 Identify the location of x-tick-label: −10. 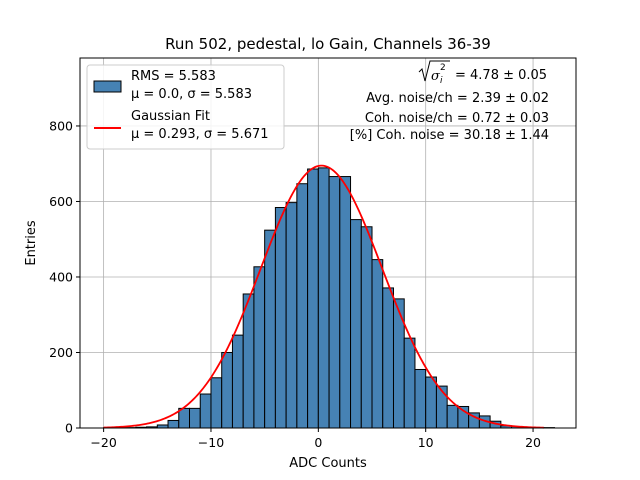
(211, 442).